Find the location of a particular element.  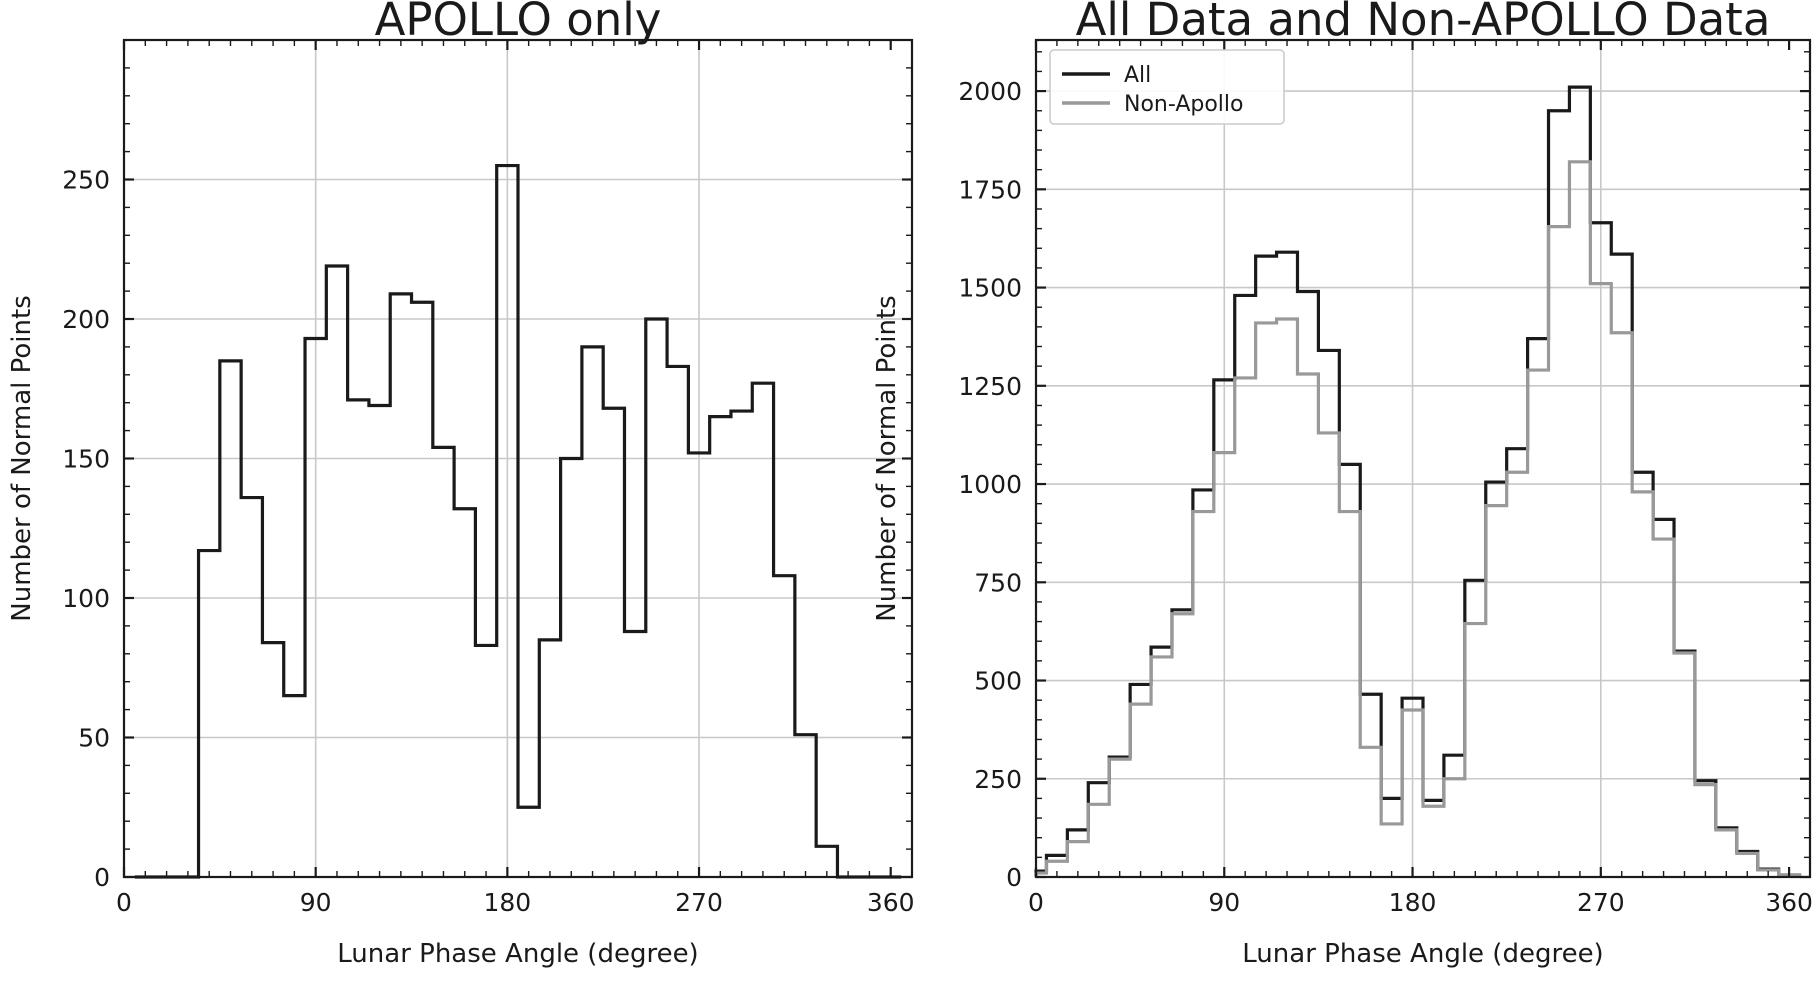

y-tick-label: 500 is located at coordinates (998, 681).